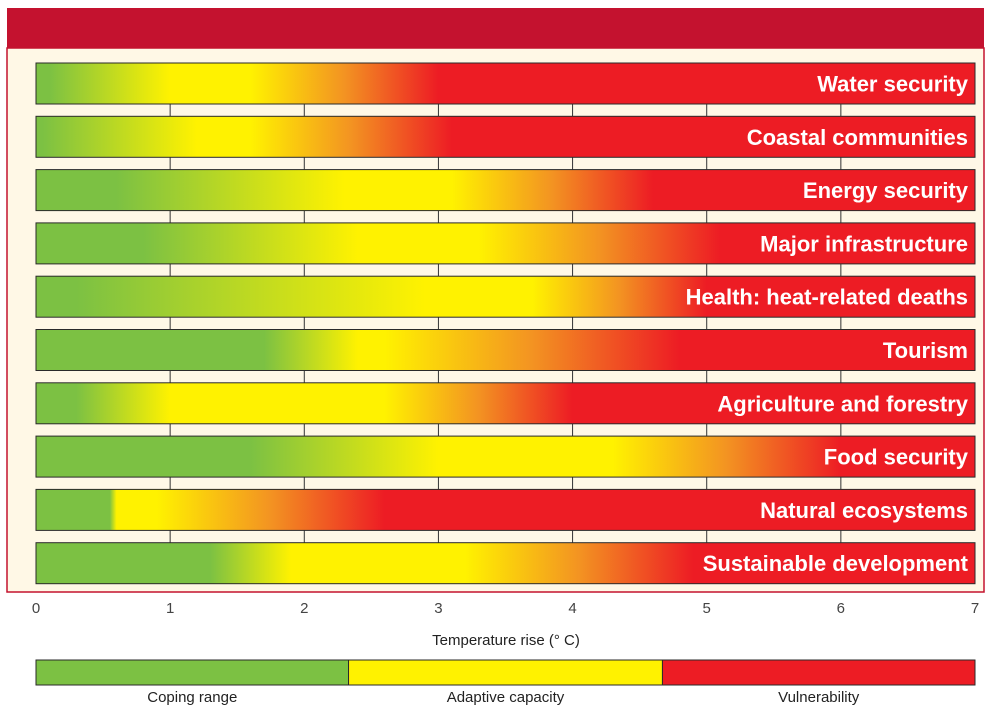 The width and height of the screenshot is (985, 706). What do you see at coordinates (893, 84) in the screenshot?
I see `row-label: Water security` at bounding box center [893, 84].